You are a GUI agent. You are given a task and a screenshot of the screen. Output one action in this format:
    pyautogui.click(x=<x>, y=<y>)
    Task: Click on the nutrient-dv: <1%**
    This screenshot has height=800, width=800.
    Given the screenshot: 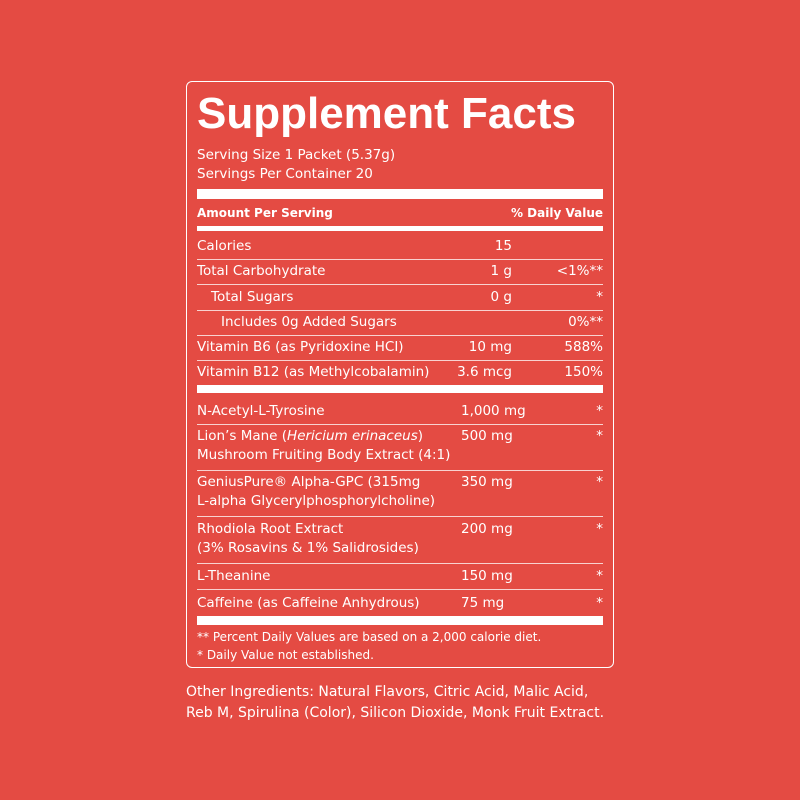 What is the action you would take?
    pyautogui.click(x=579, y=271)
    